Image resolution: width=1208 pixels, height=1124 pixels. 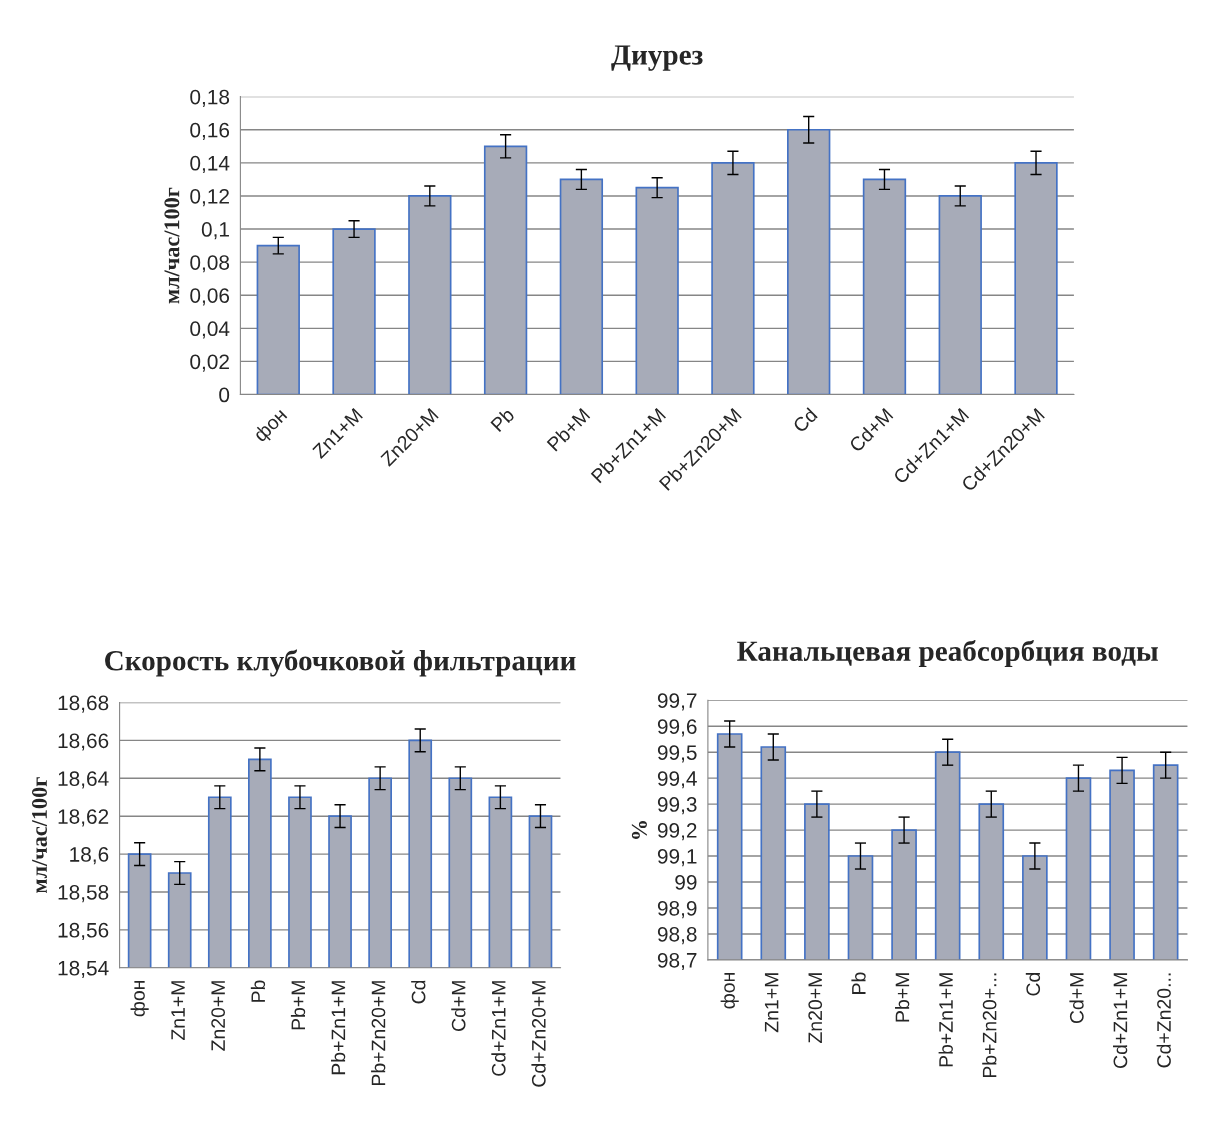 What do you see at coordinates (947, 653) in the screenshot?
I see `chart-title: Канальцевая реабсорбция воды` at bounding box center [947, 653].